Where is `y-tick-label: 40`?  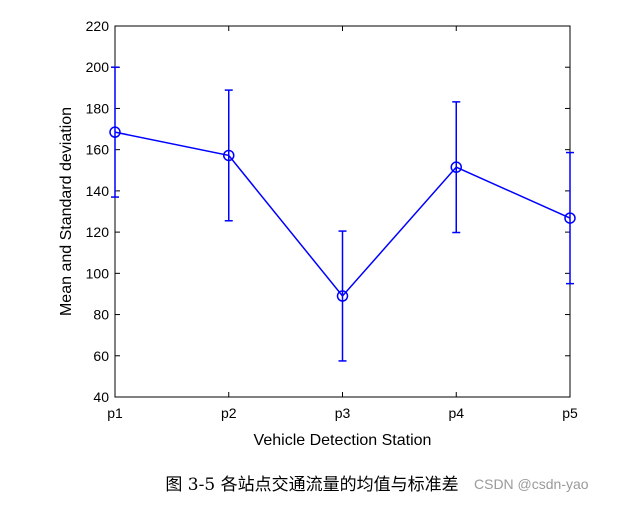
y-tick-label: 40 is located at coordinates (101, 397).